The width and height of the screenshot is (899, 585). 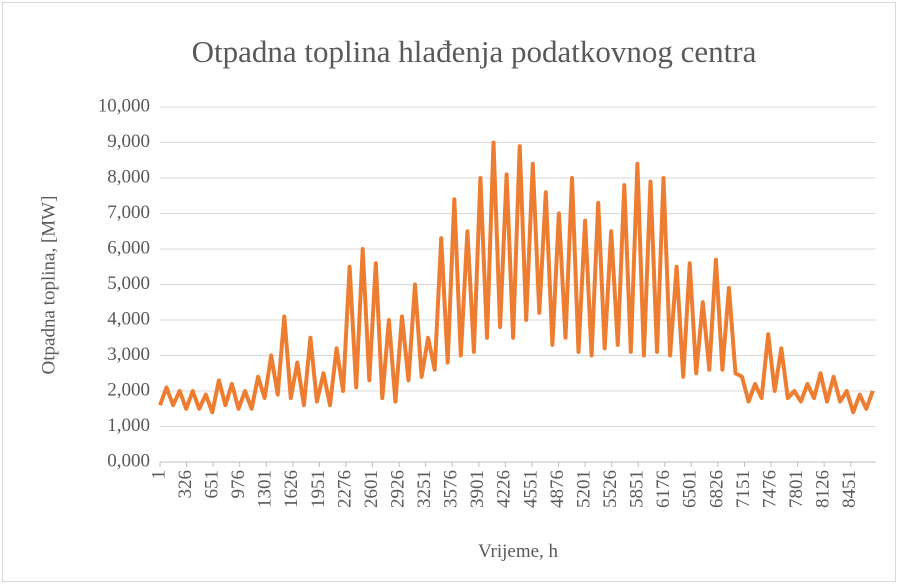 I want to click on y-axis-title: Otpadna toplina, [MW], so click(x=48, y=285).